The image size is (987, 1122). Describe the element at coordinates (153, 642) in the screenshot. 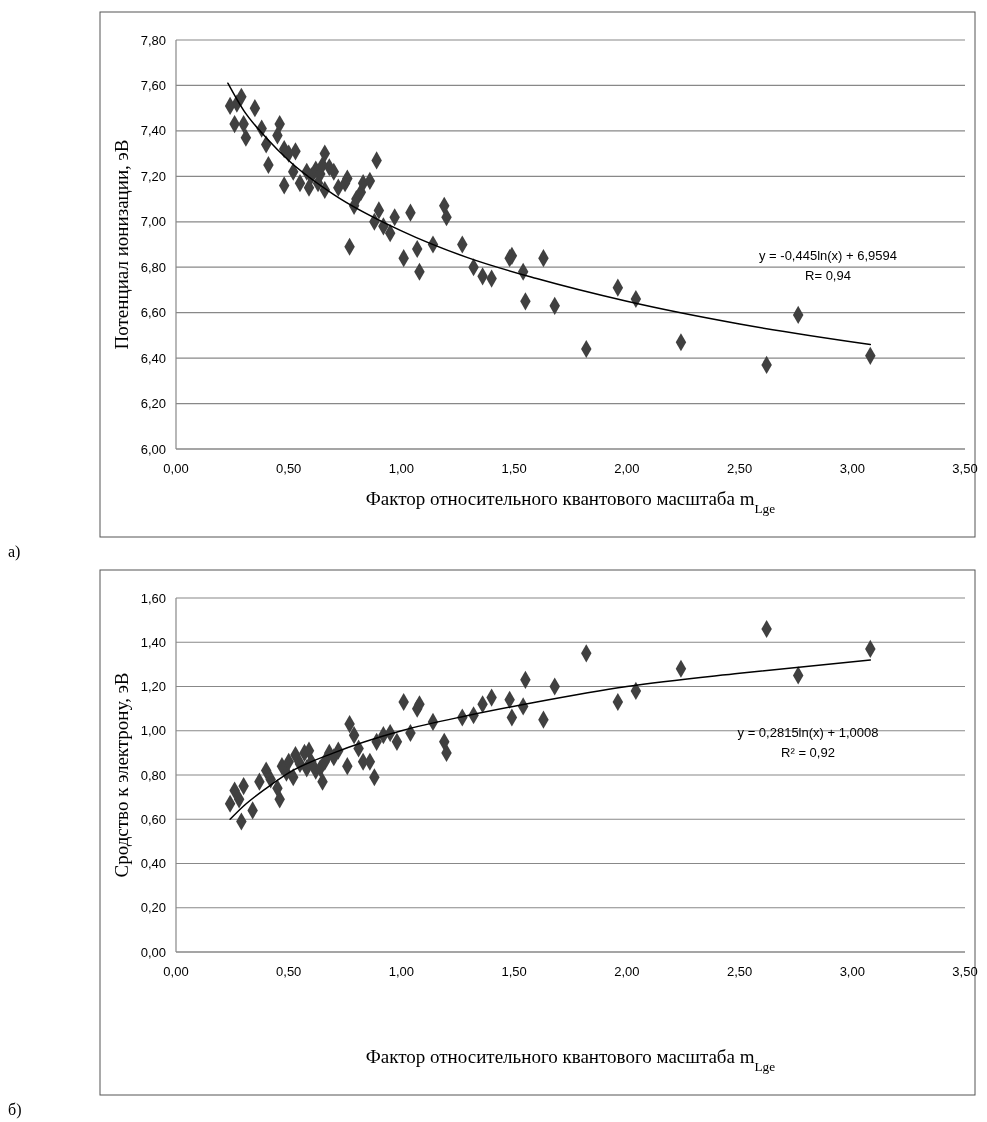

I see `y-tick-label: 1,40` at that location.